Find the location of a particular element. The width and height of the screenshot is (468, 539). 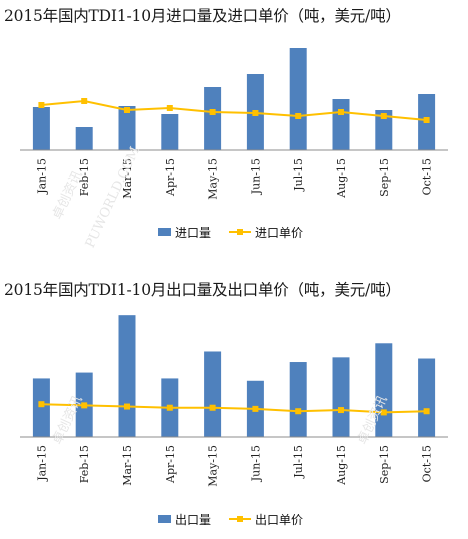

chart-title: 2015年国内TDI1-10月出口量及出口单价（吨，美元/吨） is located at coordinates (202, 290).